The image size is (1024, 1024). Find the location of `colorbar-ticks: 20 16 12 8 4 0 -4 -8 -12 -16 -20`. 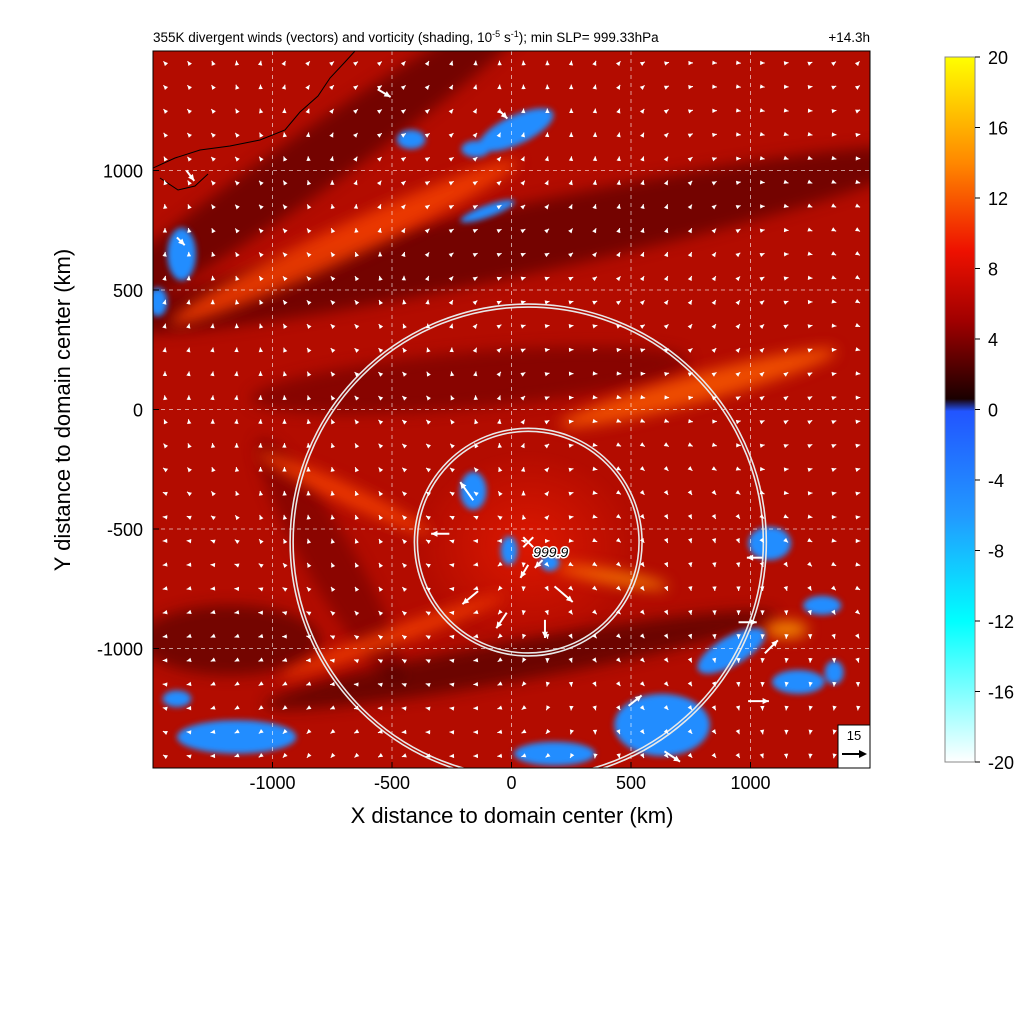

colorbar-ticks: 20 16 12 8 4 0 -4 -8 -12 -16 -20 is located at coordinates (994, 410).